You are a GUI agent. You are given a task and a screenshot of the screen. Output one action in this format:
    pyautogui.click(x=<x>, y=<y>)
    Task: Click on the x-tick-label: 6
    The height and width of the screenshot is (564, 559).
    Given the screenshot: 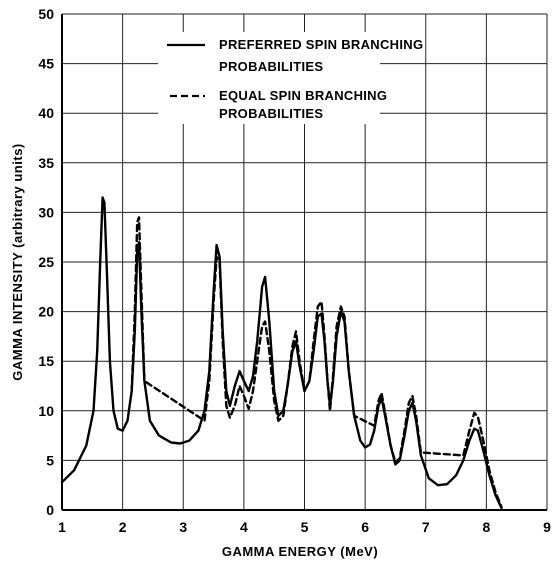 What is the action you would take?
    pyautogui.click(x=365, y=527)
    